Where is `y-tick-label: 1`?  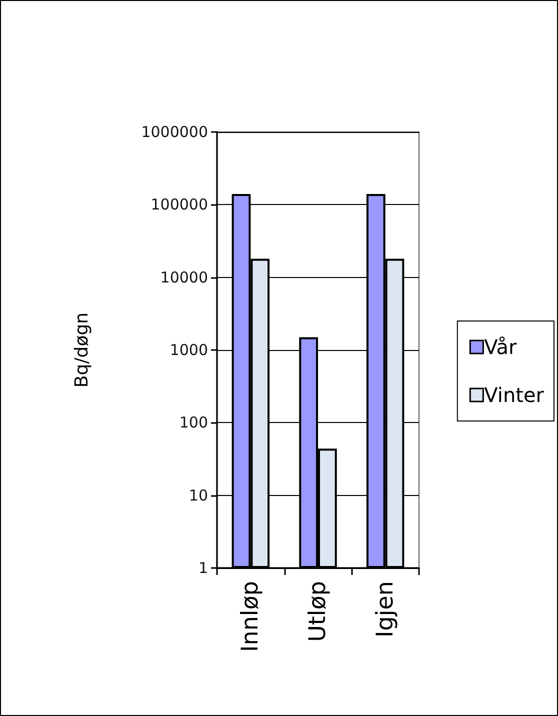
y-tick-label: 1 is located at coordinates (203, 568).